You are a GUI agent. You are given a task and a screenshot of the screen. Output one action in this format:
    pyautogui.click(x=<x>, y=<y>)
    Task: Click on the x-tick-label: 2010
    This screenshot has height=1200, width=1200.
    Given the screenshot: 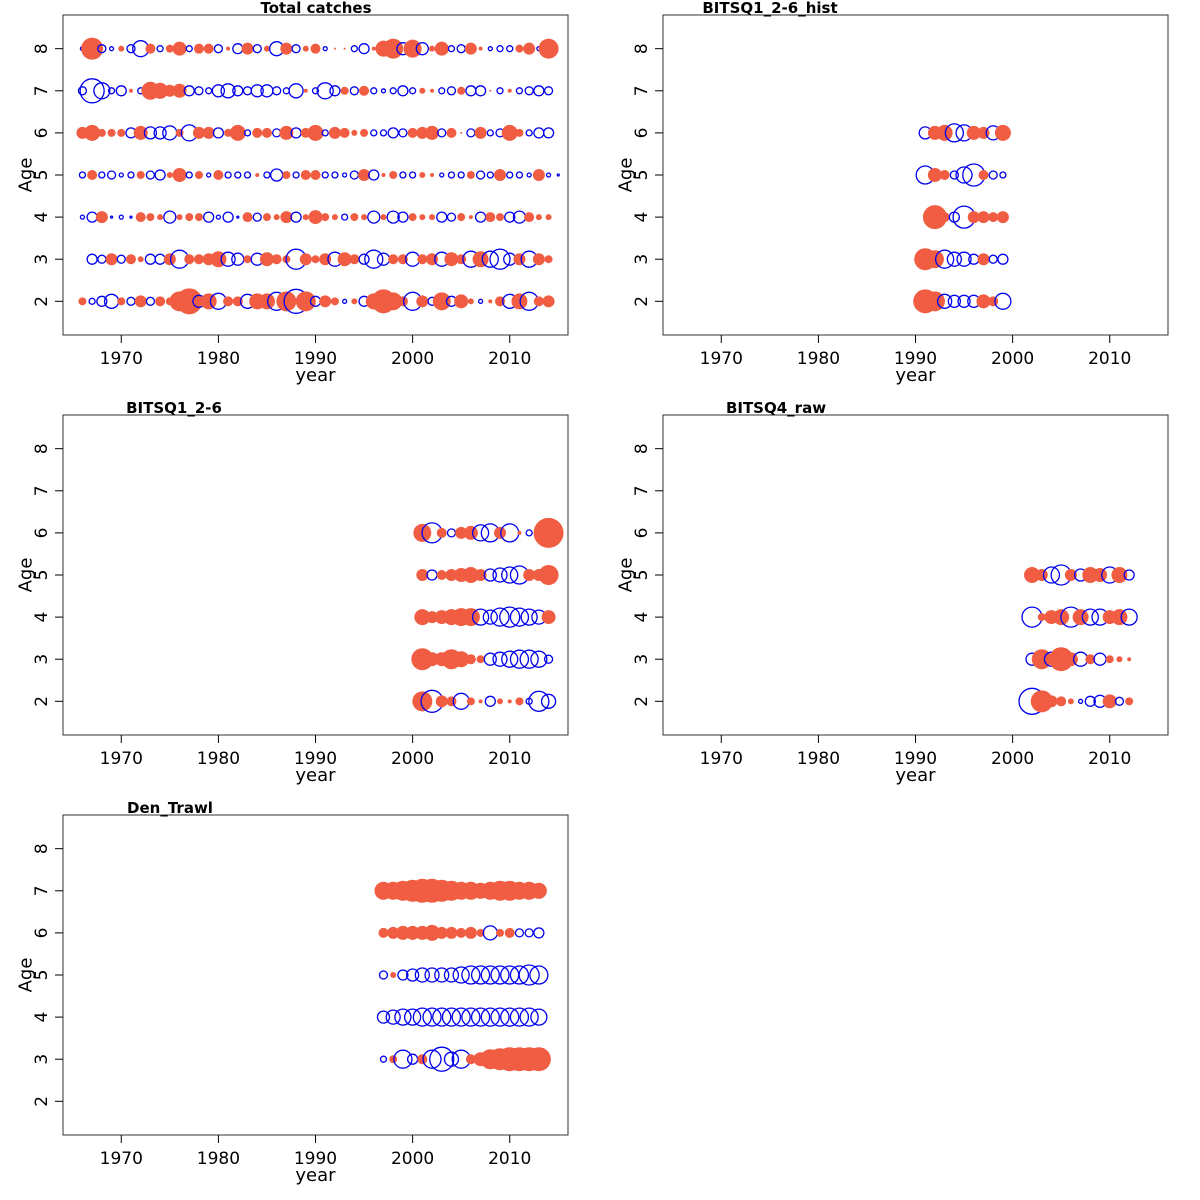 What is the action you would take?
    pyautogui.click(x=1109, y=359)
    